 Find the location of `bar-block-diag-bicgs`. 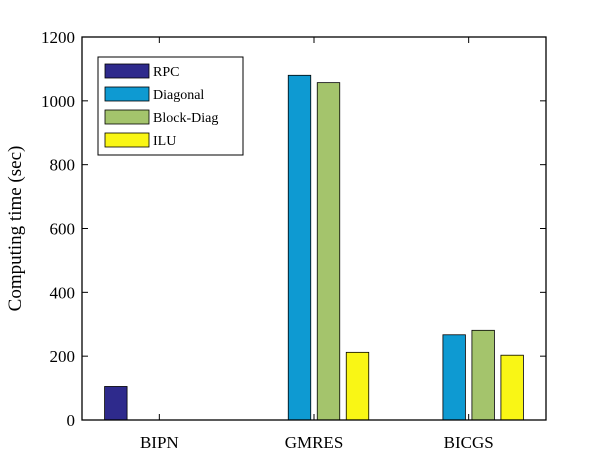

bar-block-diag-bicgs is located at coordinates (483, 375).